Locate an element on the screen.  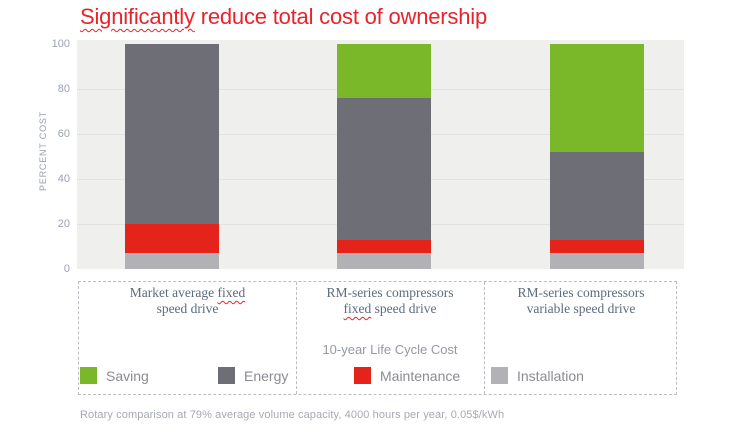
legend-label: Maintenance is located at coordinates (420, 375).